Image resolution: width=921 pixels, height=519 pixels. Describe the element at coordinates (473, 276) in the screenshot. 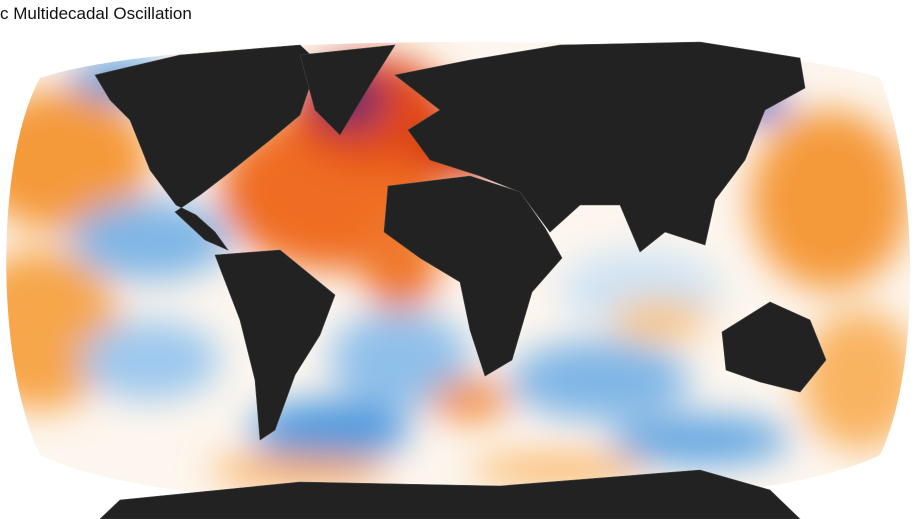

I see `africa` at that location.